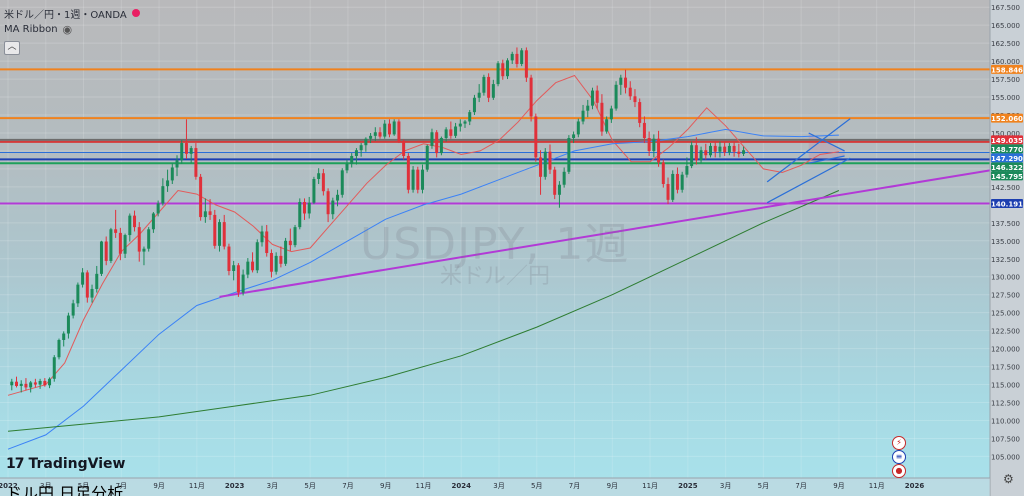 This screenshot has width=1024, height=496. I want to click on symbol-row: 米ドル／円・1週・OANDA, so click(72, 13).